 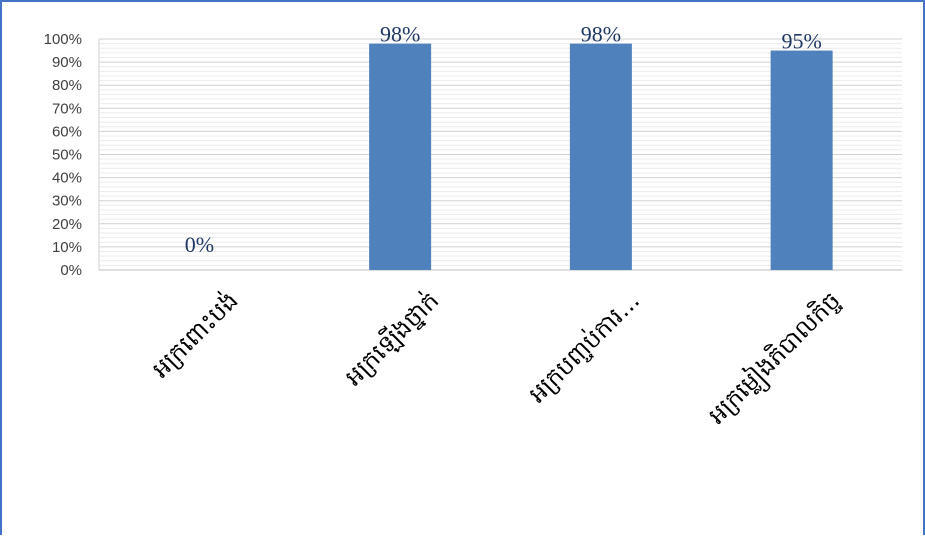 I want to click on category-label: អក្រពោះបង់, so click(x=195, y=335).